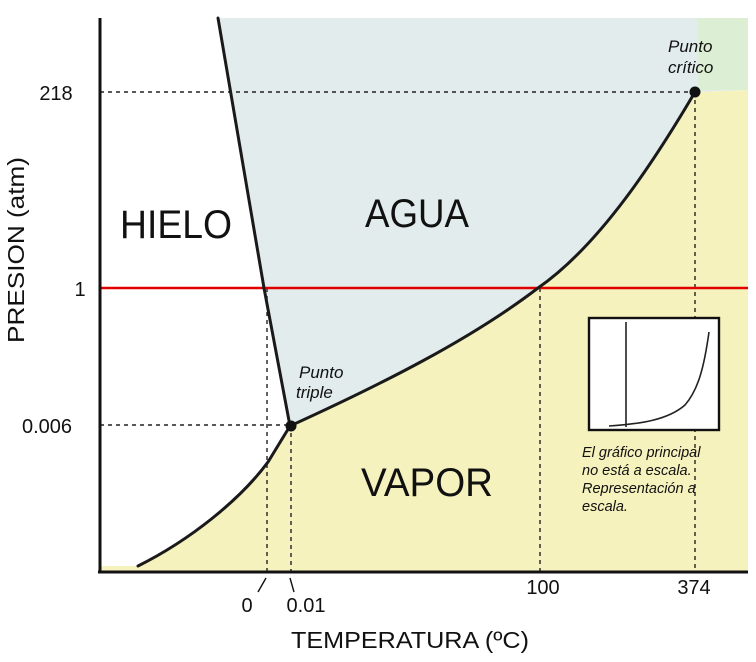 The width and height of the screenshot is (756, 662). What do you see at coordinates (690, 67) in the screenshot?
I see `critical-point-label-line2: crítico` at bounding box center [690, 67].